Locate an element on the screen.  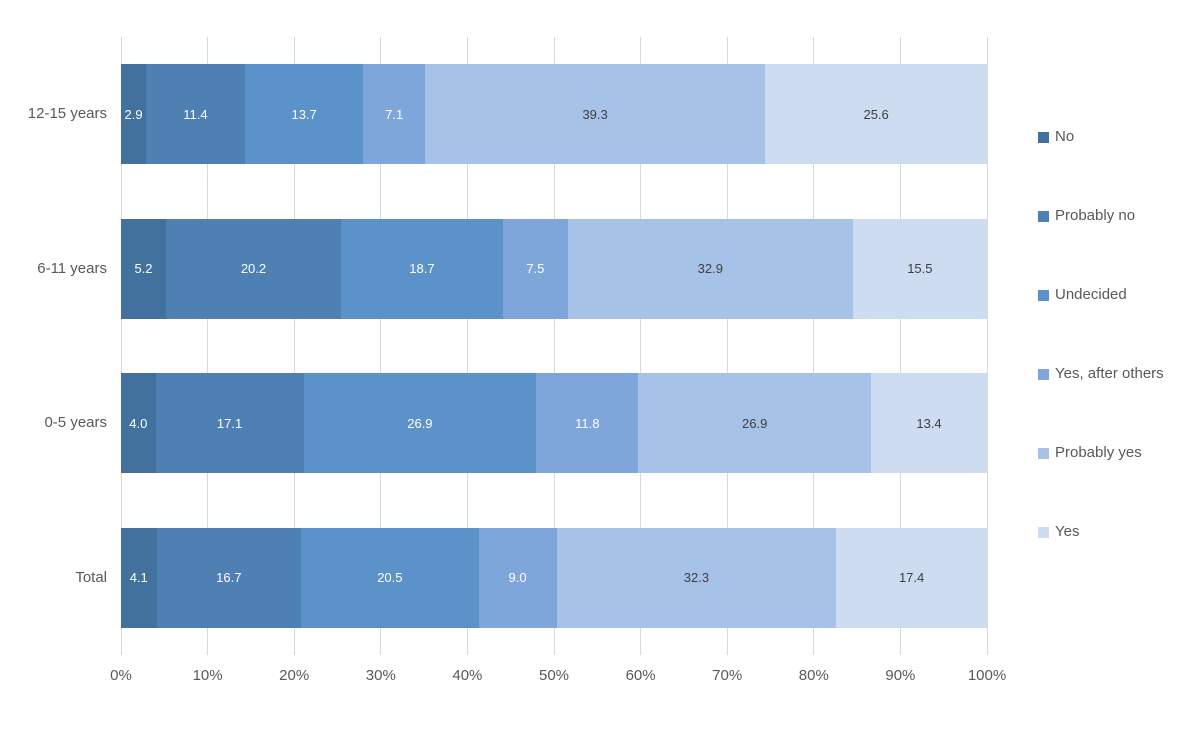
legend-entry: Yes is located at coordinates (1058, 532).